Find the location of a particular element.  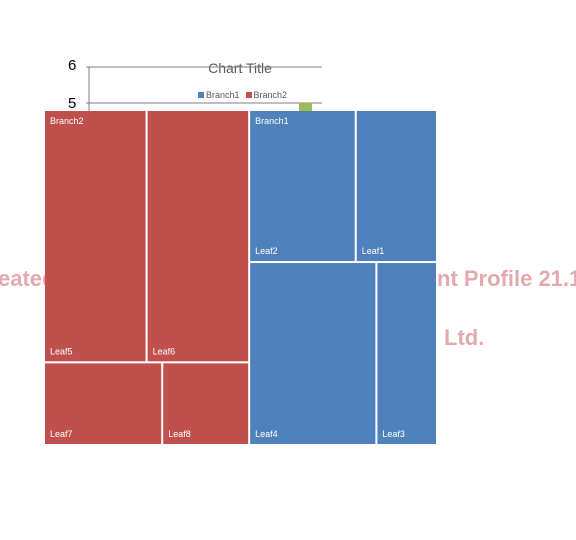

label-leaf2: Leaf2 is located at coordinates (266, 251).